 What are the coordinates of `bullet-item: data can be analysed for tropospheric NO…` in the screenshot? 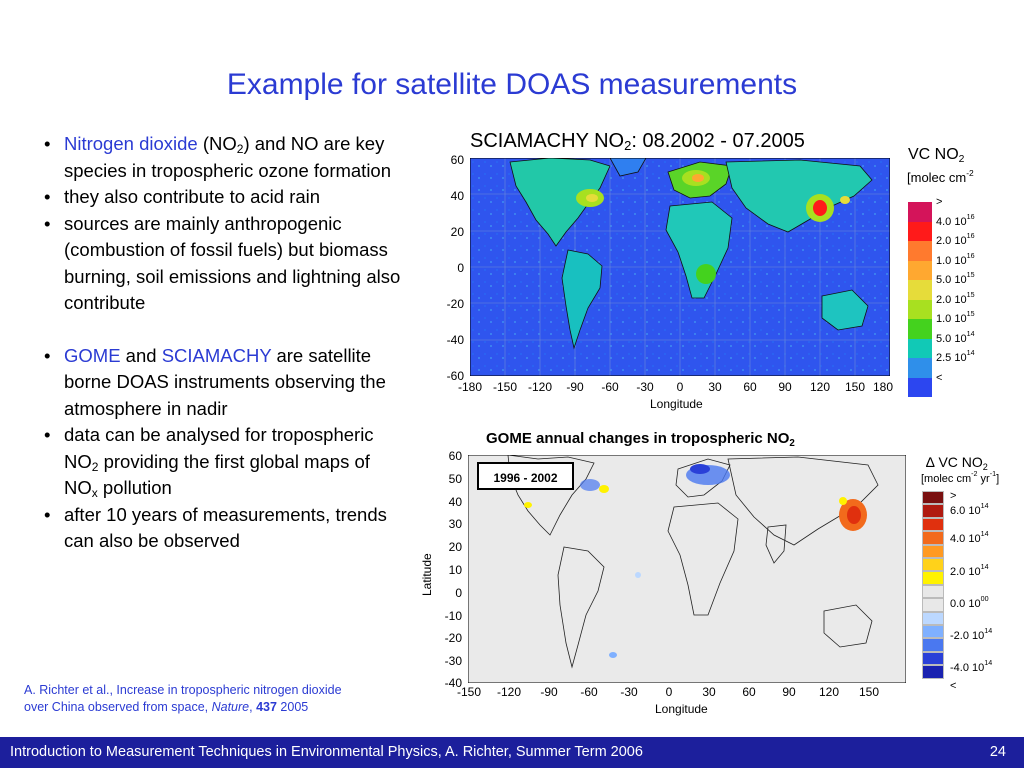 It's located at (223, 462).